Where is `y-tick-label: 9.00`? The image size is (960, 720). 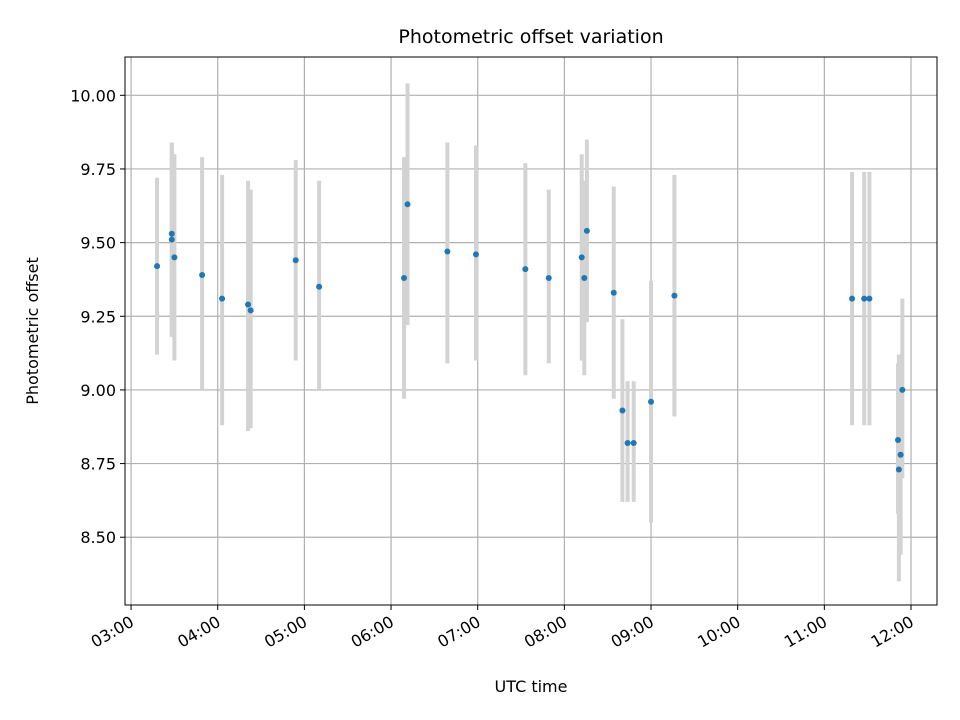
y-tick-label: 9.00 is located at coordinates (98, 390).